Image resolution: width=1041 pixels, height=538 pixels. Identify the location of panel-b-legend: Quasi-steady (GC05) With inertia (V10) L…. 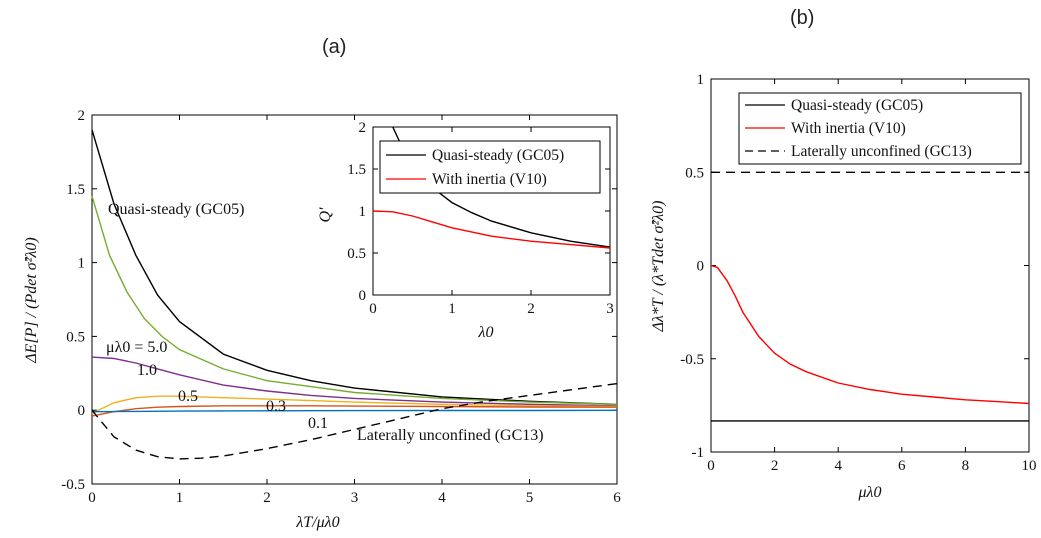
(880, 128).